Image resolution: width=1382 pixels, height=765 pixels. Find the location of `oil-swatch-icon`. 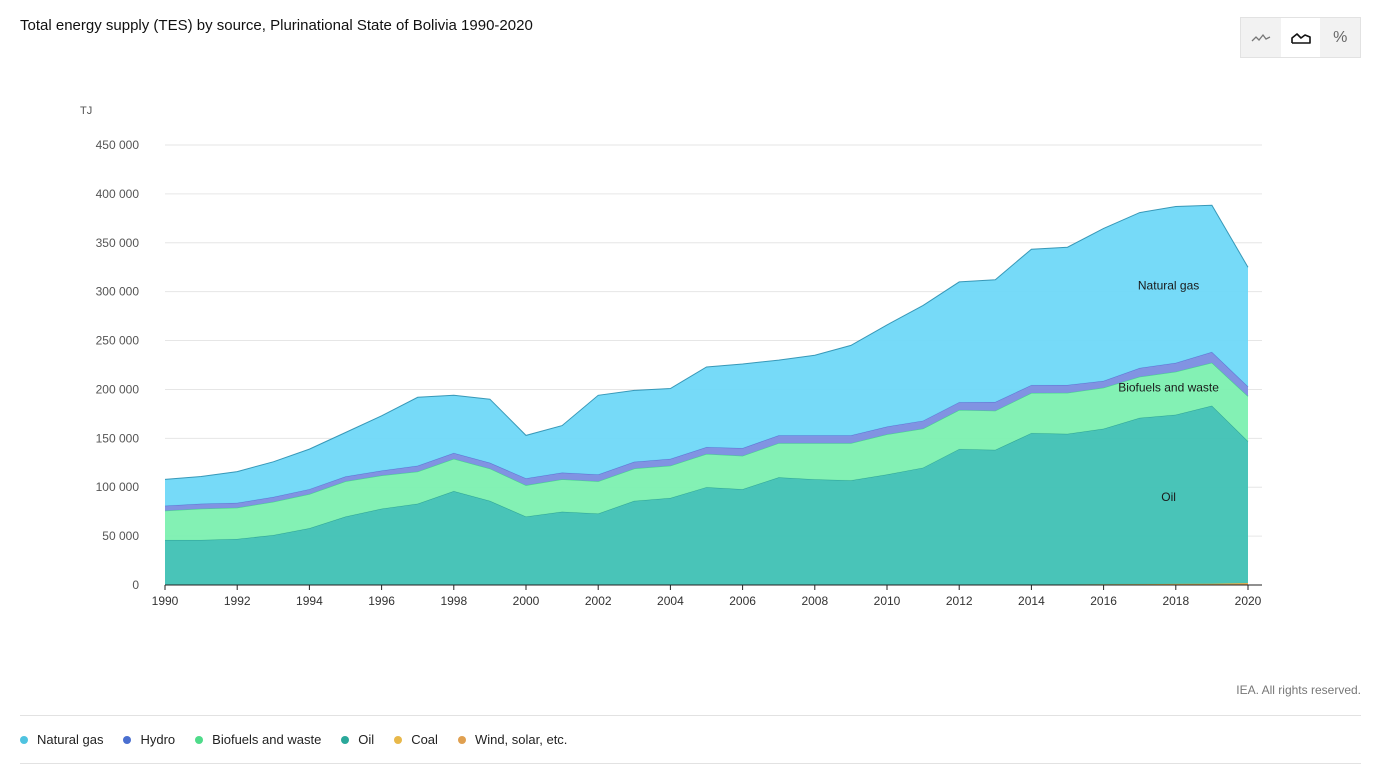

oil-swatch-icon is located at coordinates (345, 739).